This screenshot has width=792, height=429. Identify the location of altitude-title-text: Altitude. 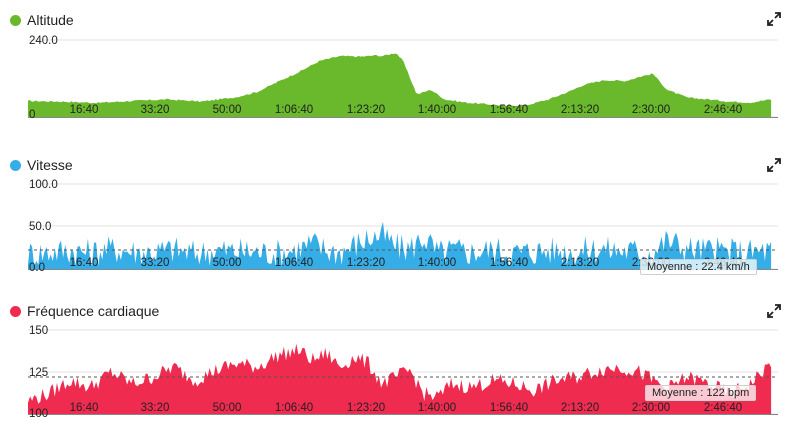
(50, 20).